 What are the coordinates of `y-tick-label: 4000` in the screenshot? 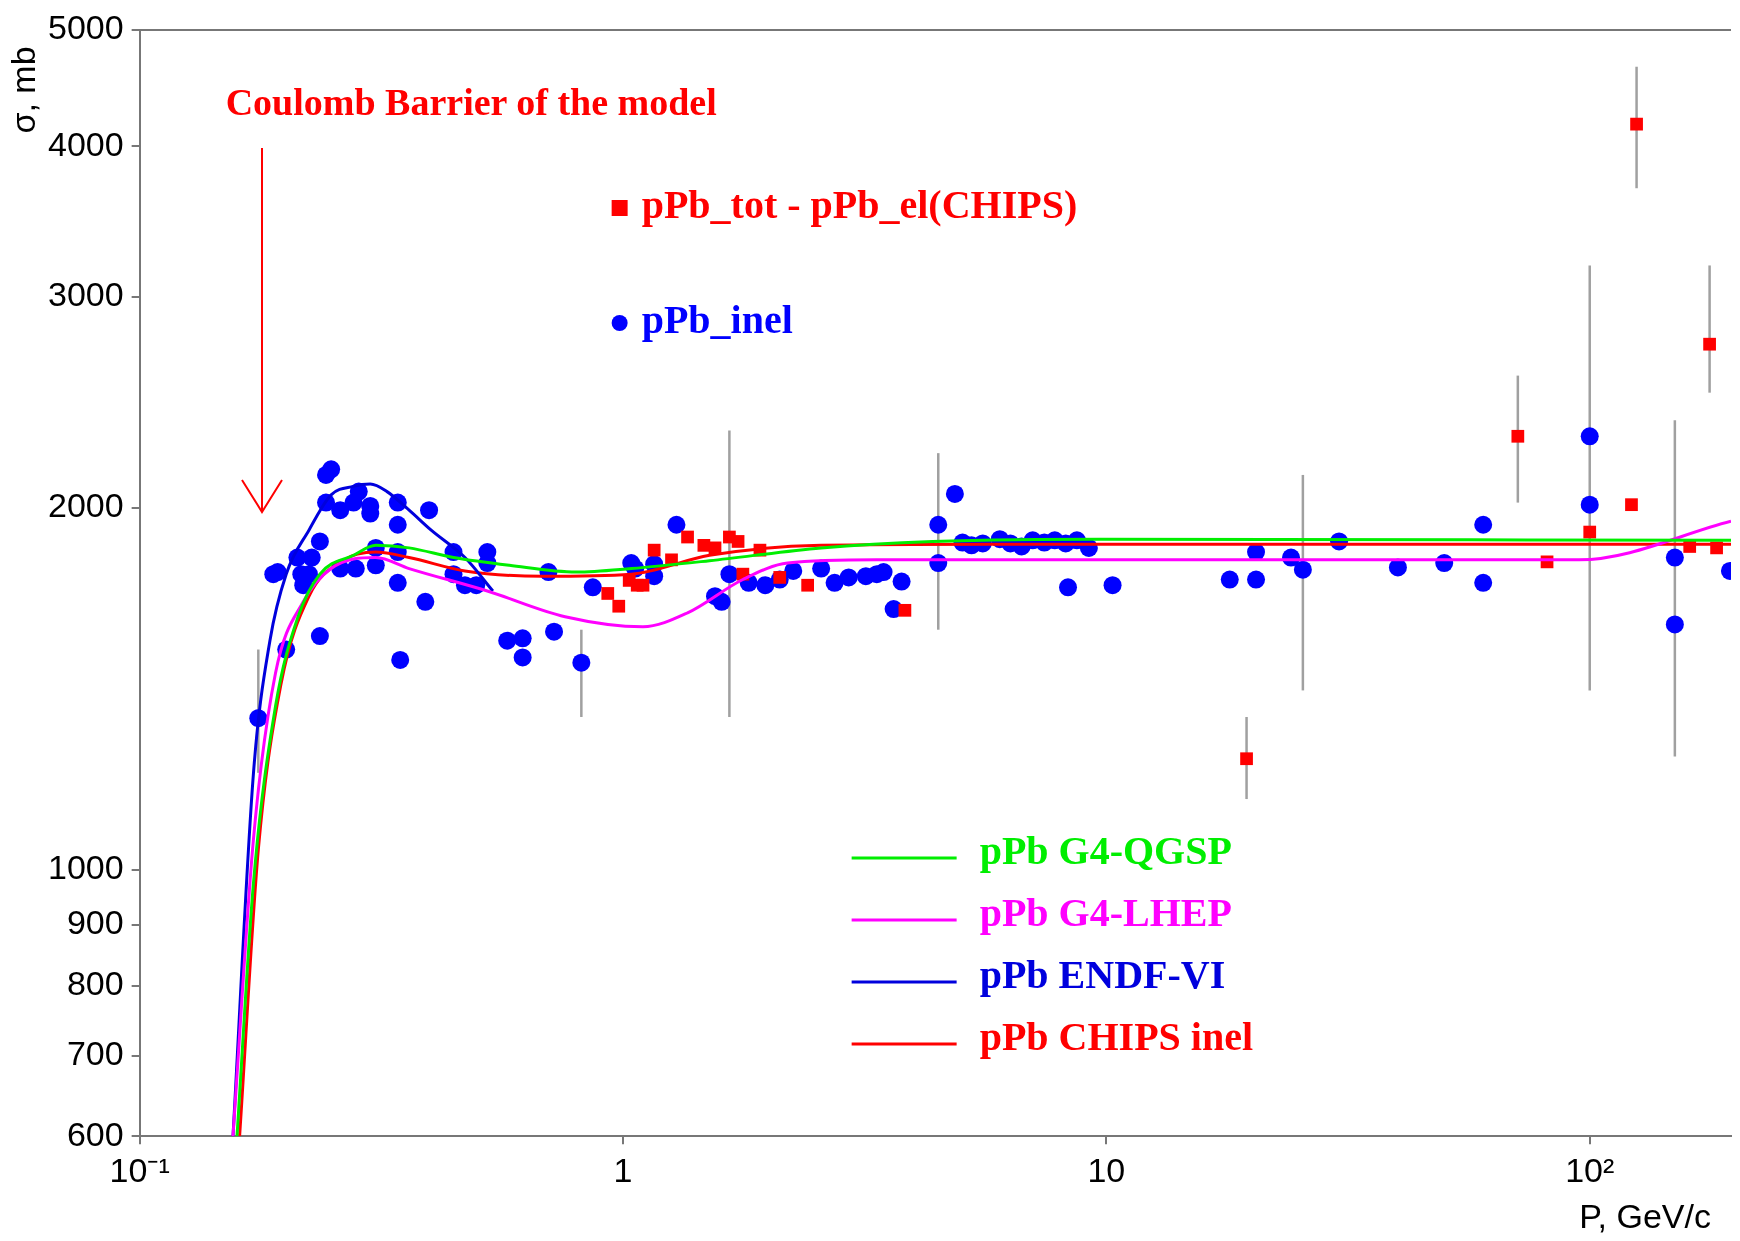 It's located at (86, 143).